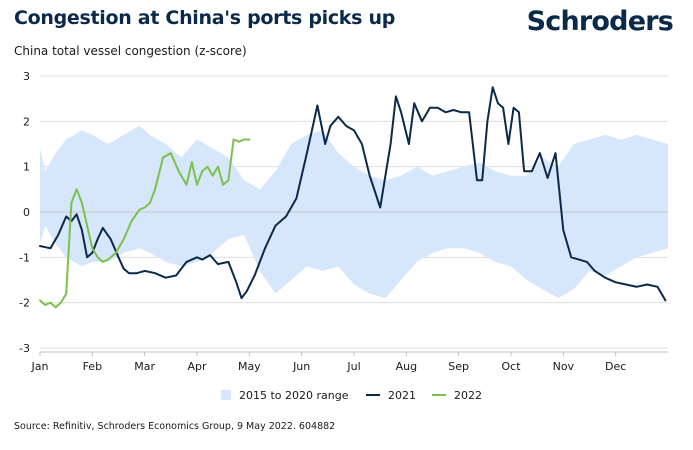 The width and height of the screenshot is (693, 450). Describe the element at coordinates (92, 366) in the screenshot. I see `x-tick-label: Feb` at that location.